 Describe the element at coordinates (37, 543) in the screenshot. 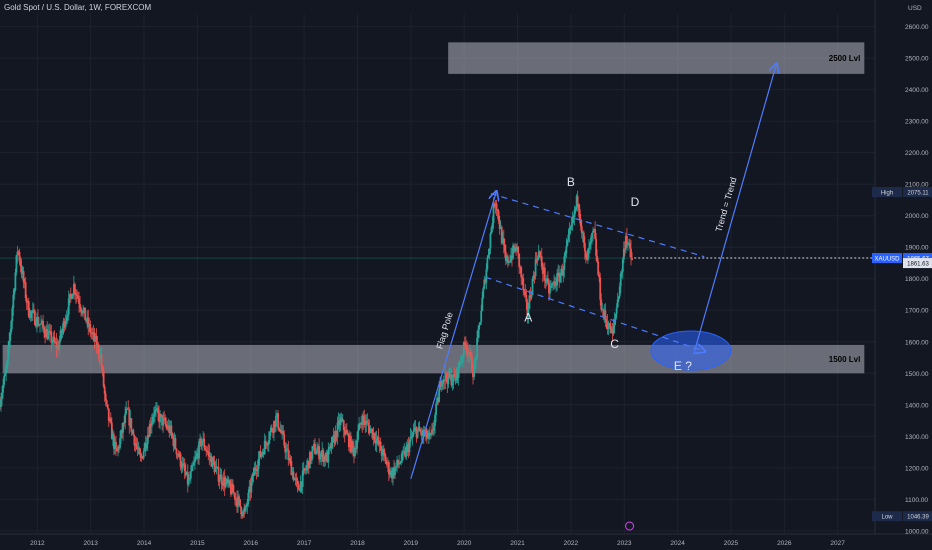

I see `x-tick-label: 2012` at that location.